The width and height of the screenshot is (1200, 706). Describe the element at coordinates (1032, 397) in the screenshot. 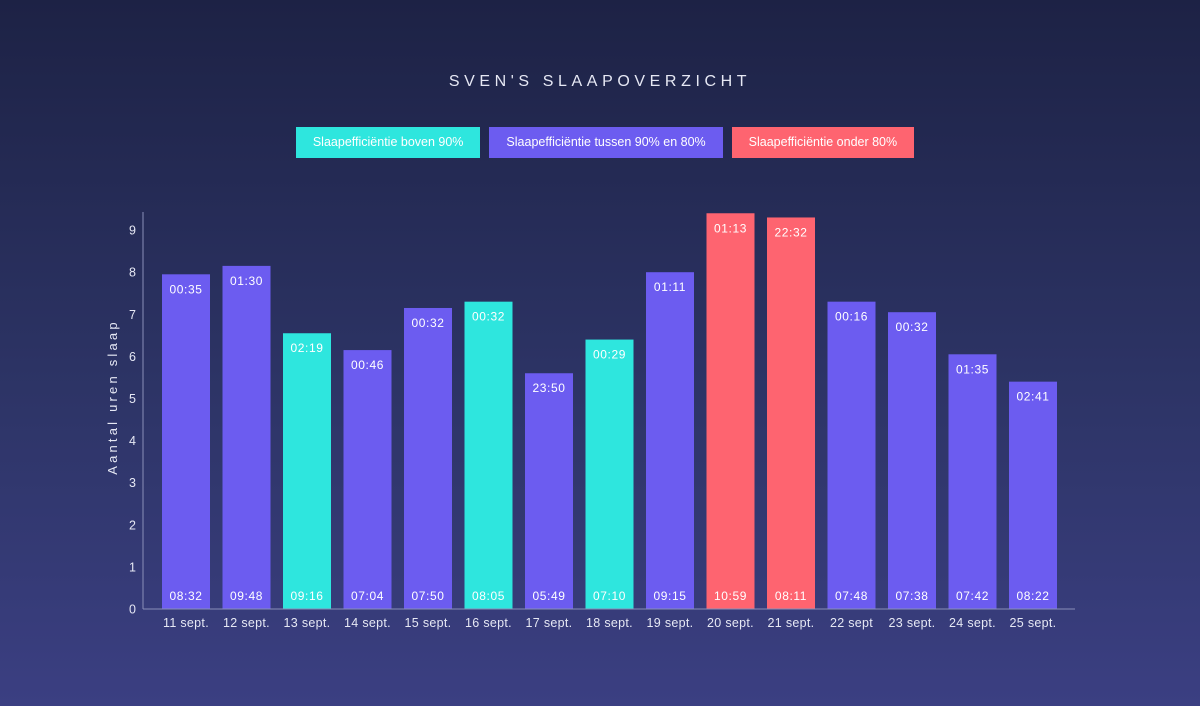

I see `bar-bedtime-label: 02:41` at that location.